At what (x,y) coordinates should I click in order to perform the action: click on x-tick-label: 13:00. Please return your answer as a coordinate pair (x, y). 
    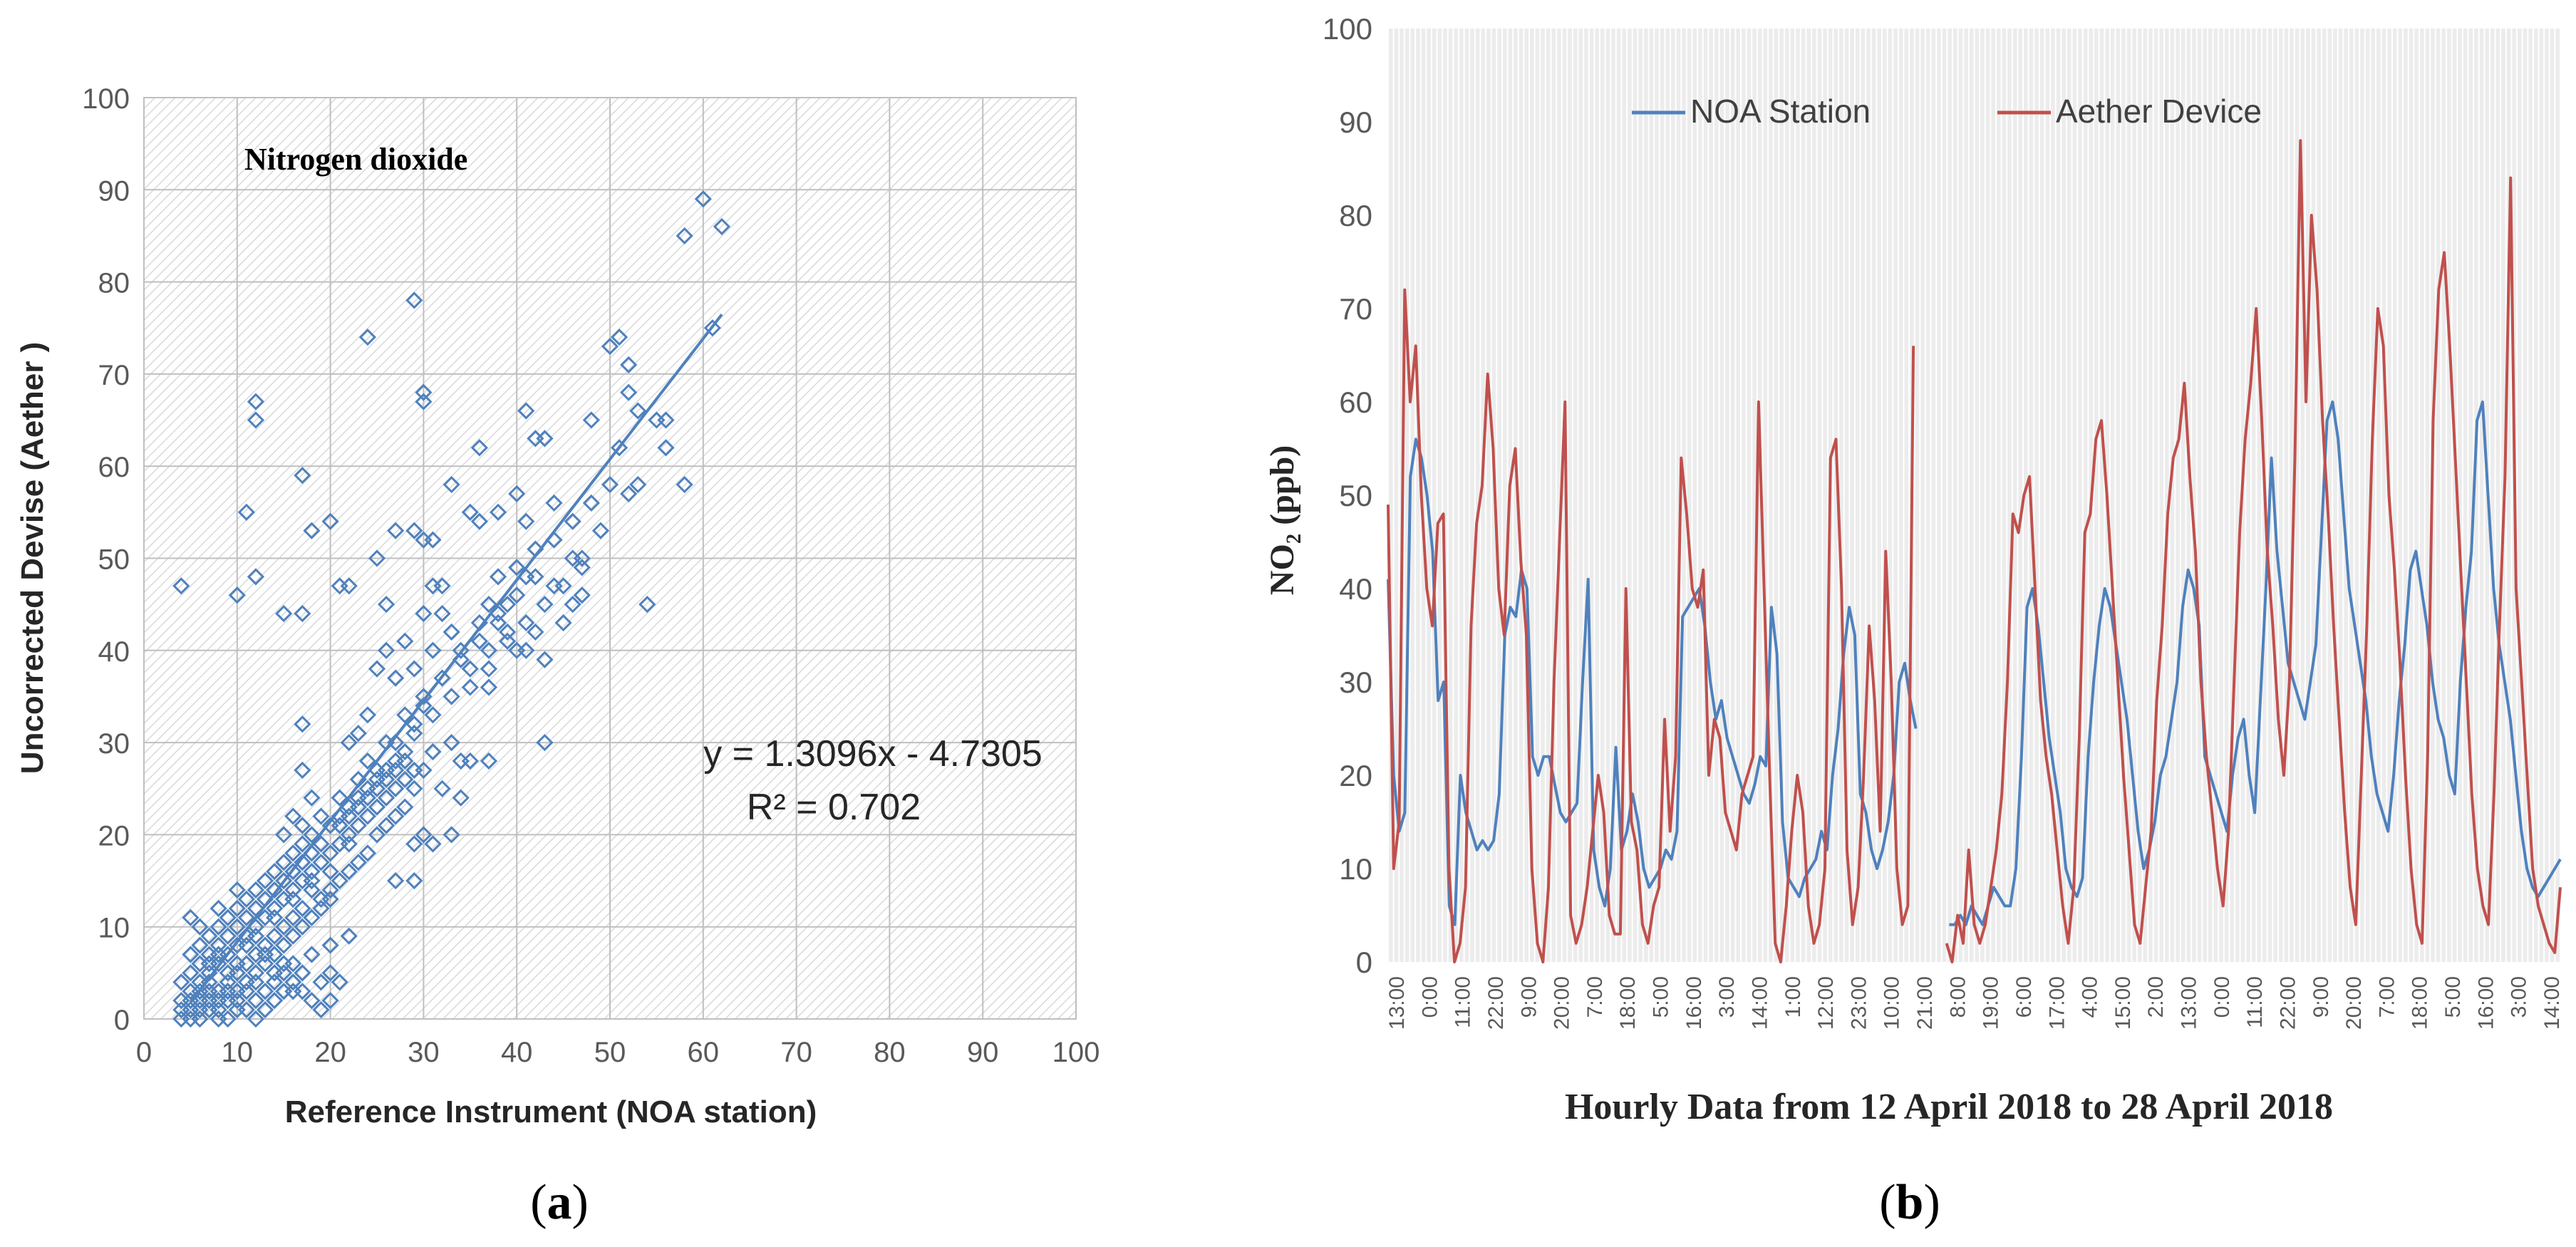
    Looking at the image, I should click on (2190, 1003).